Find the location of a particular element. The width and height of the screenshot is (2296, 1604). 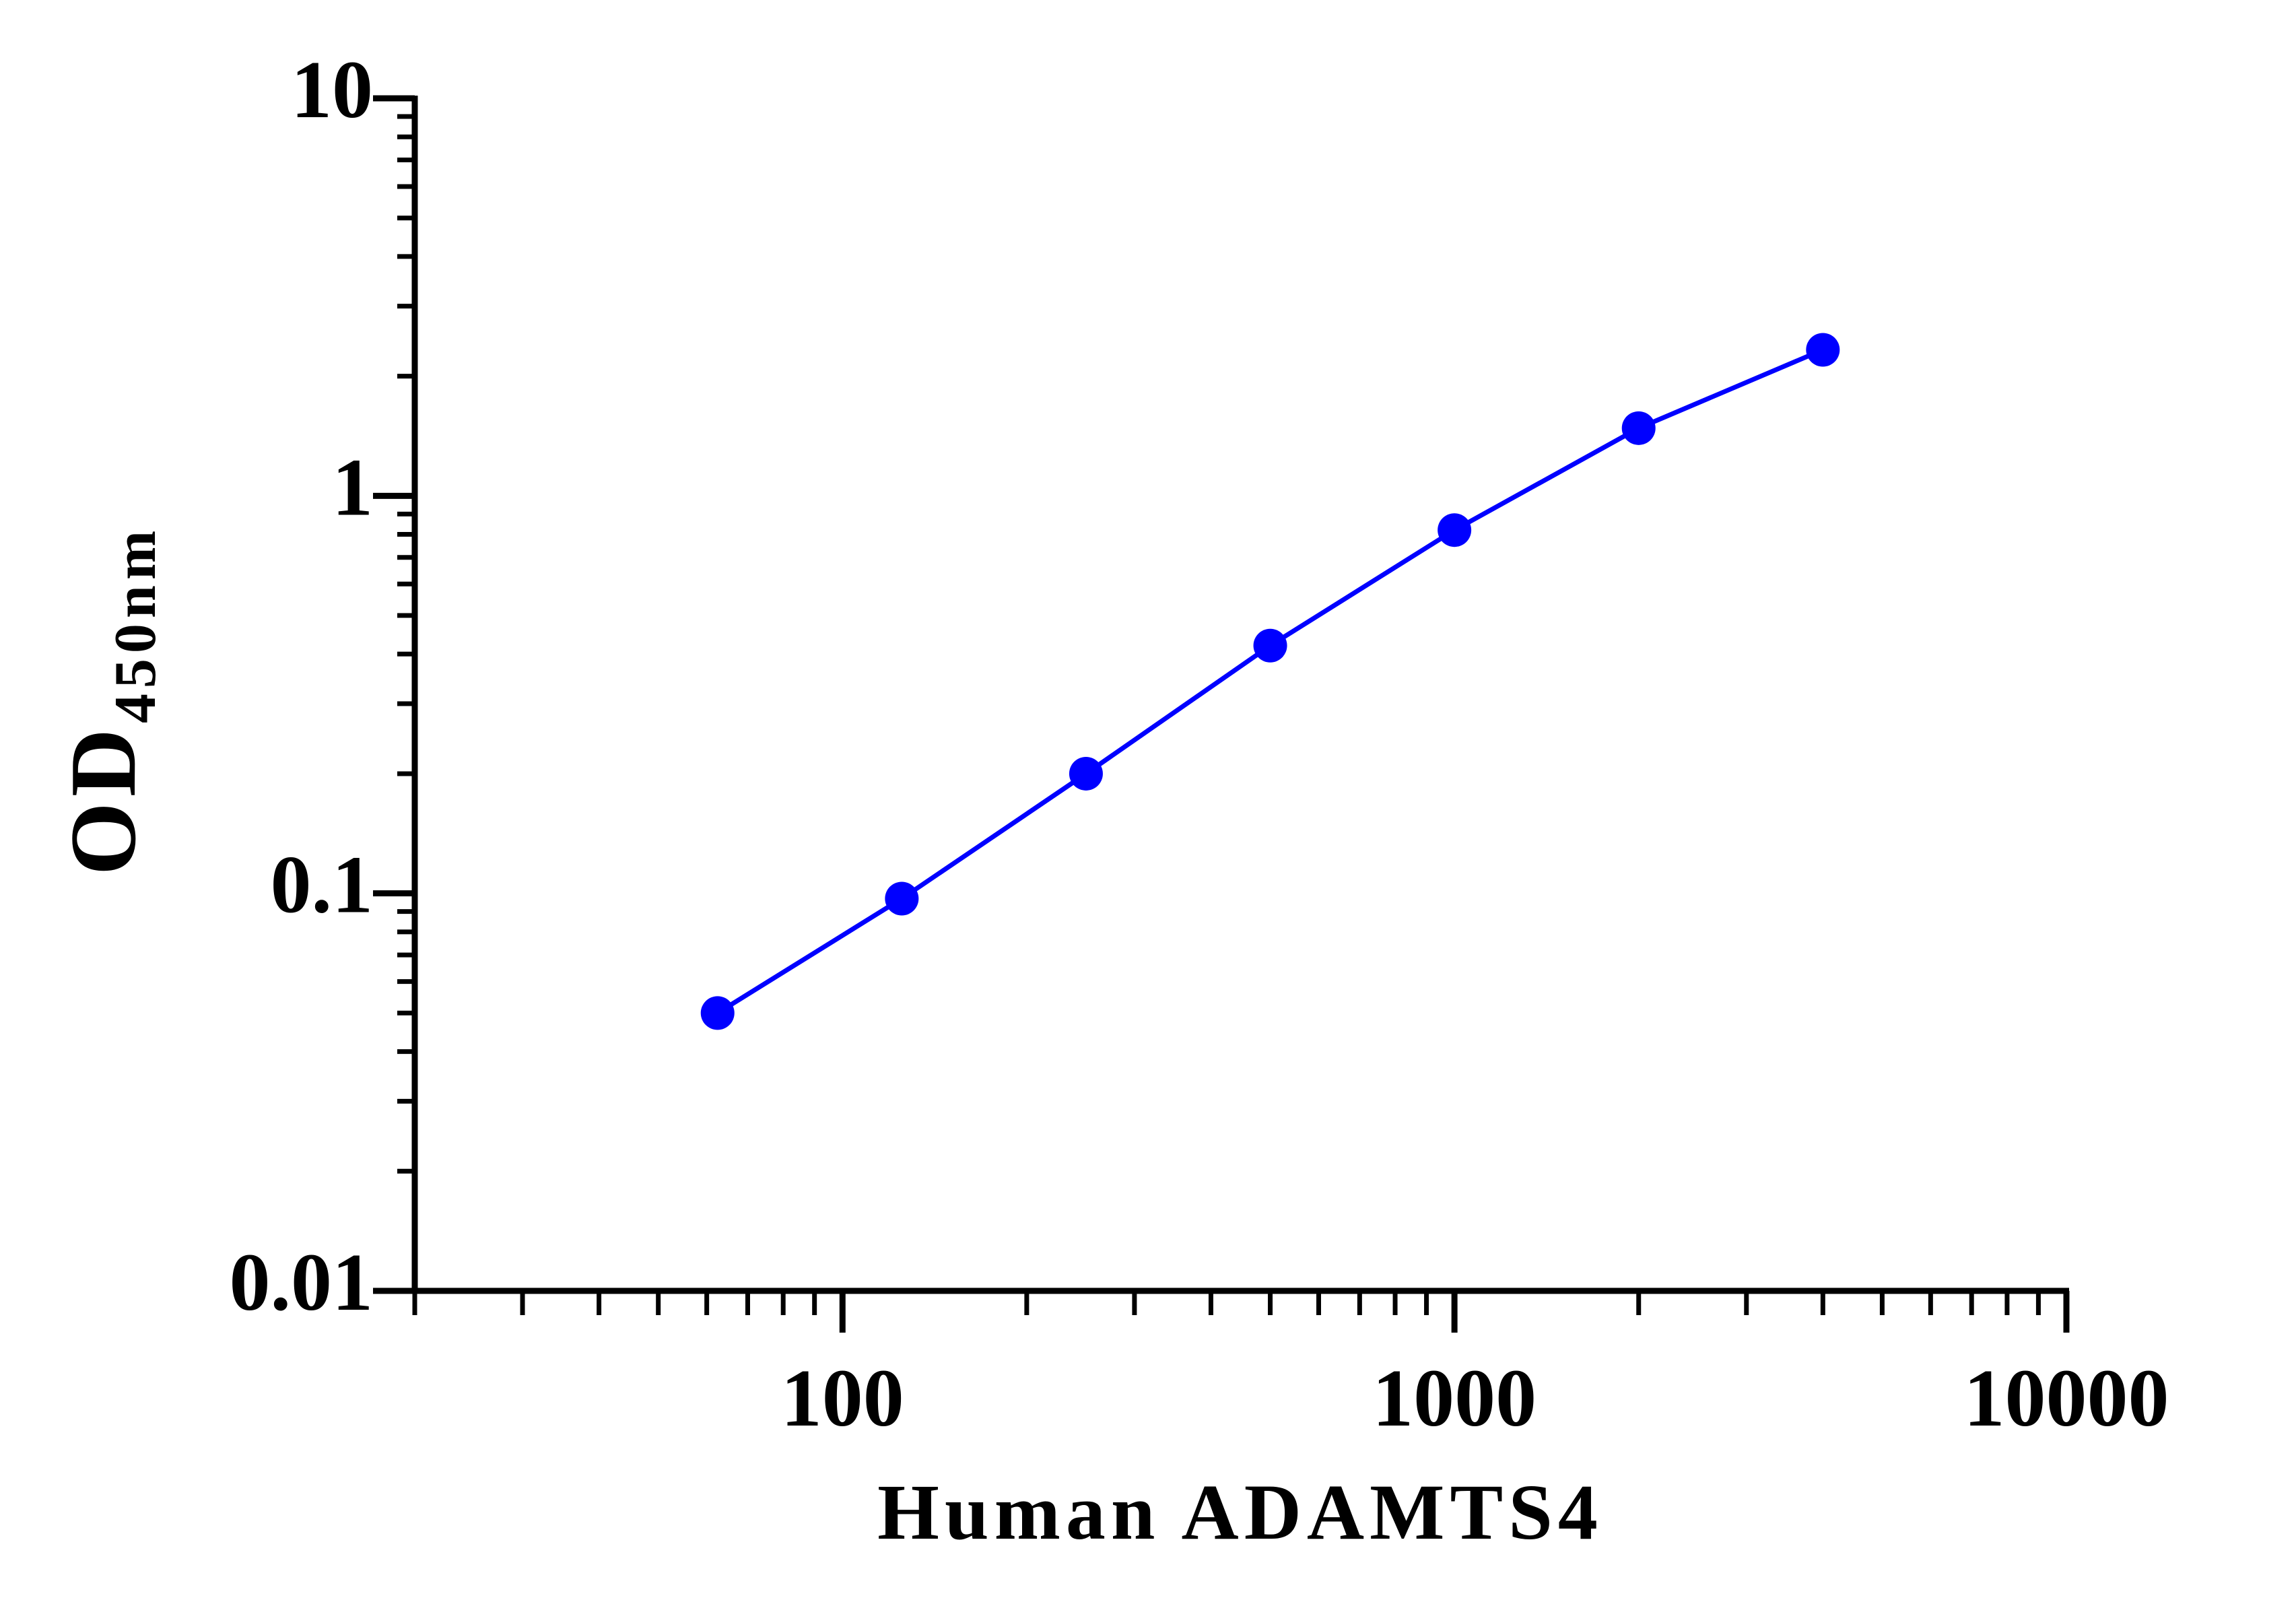

x-axis-title: Human ADAMTS4 is located at coordinates (1240, 1512).